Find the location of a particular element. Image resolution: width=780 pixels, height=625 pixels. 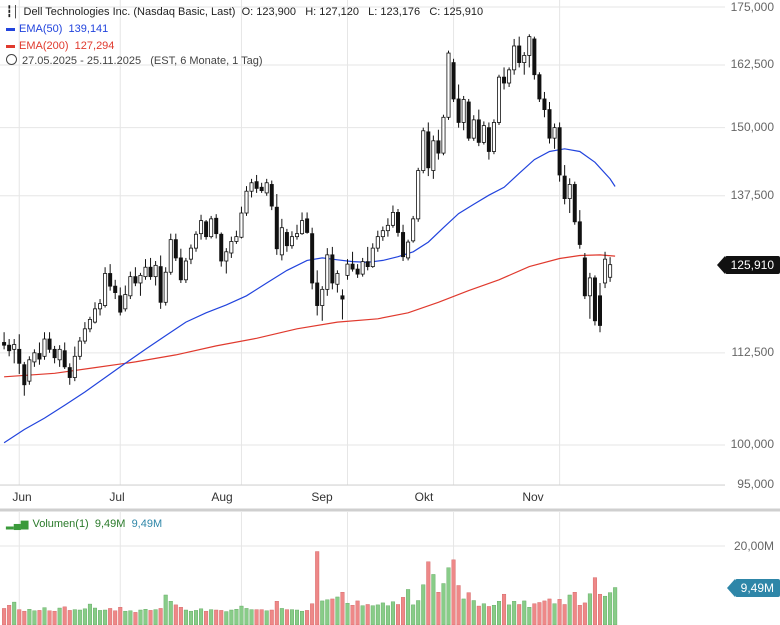

ema200-legend: EMA(200) 127,294 is located at coordinates (60, 46).